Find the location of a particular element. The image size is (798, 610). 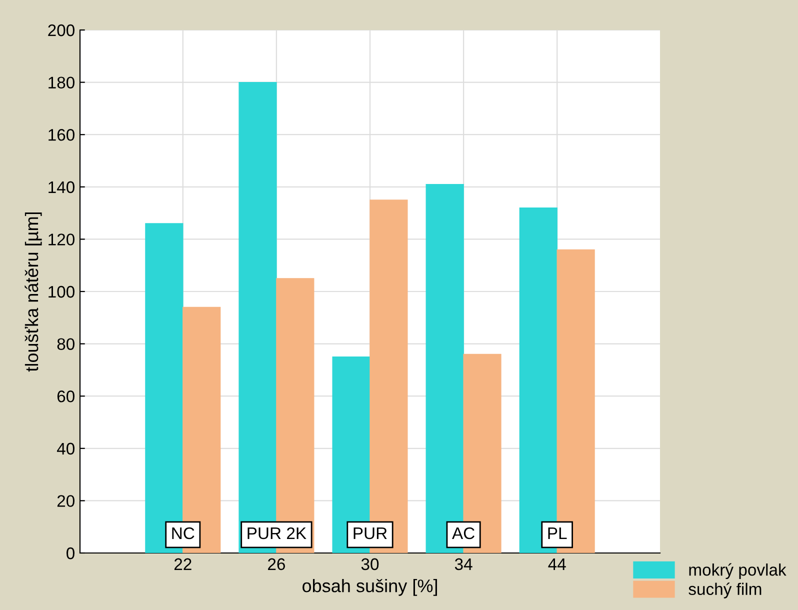

y-tick-label: 20 is located at coordinates (65, 501).